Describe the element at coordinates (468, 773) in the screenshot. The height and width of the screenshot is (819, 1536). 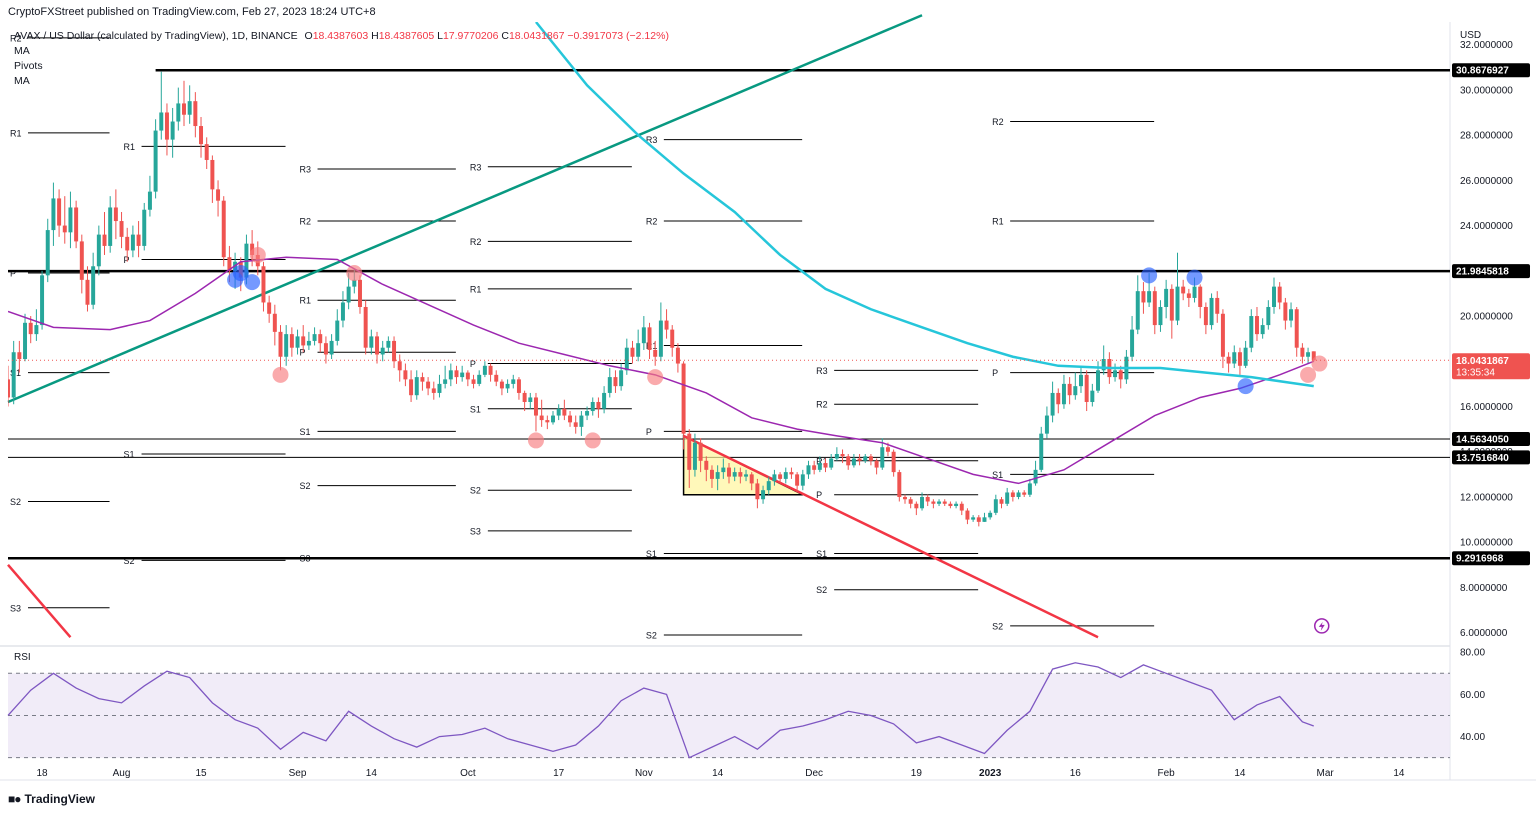
I see `time-axis-tick: Oct` at that location.